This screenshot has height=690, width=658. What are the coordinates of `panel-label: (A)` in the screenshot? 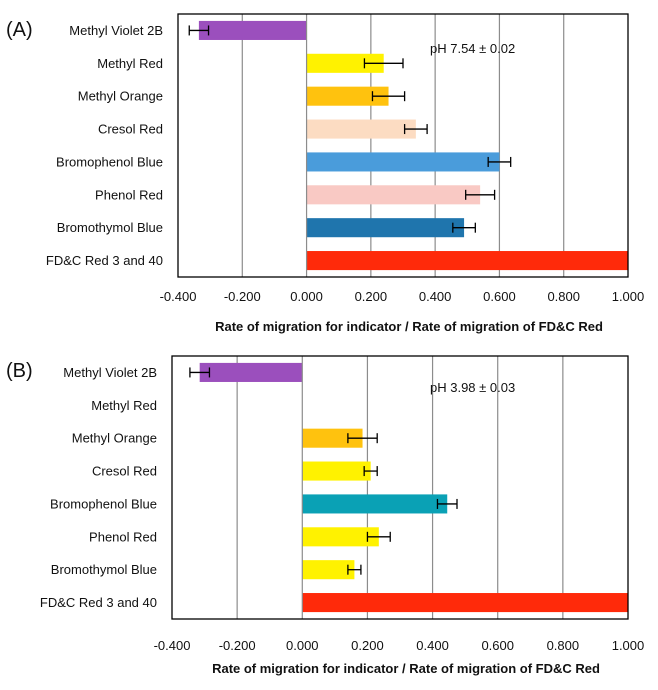 It's located at (19, 30).